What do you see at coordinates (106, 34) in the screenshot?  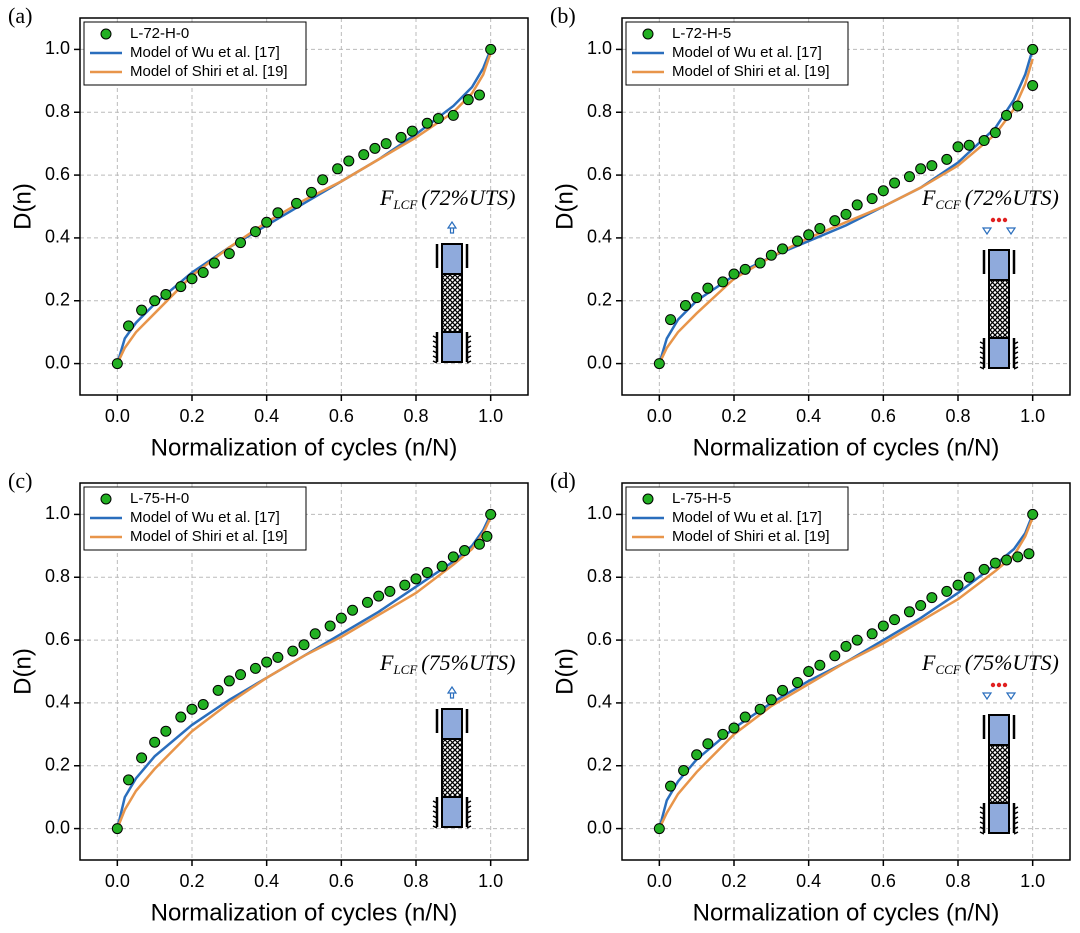 I see `legend-marker` at bounding box center [106, 34].